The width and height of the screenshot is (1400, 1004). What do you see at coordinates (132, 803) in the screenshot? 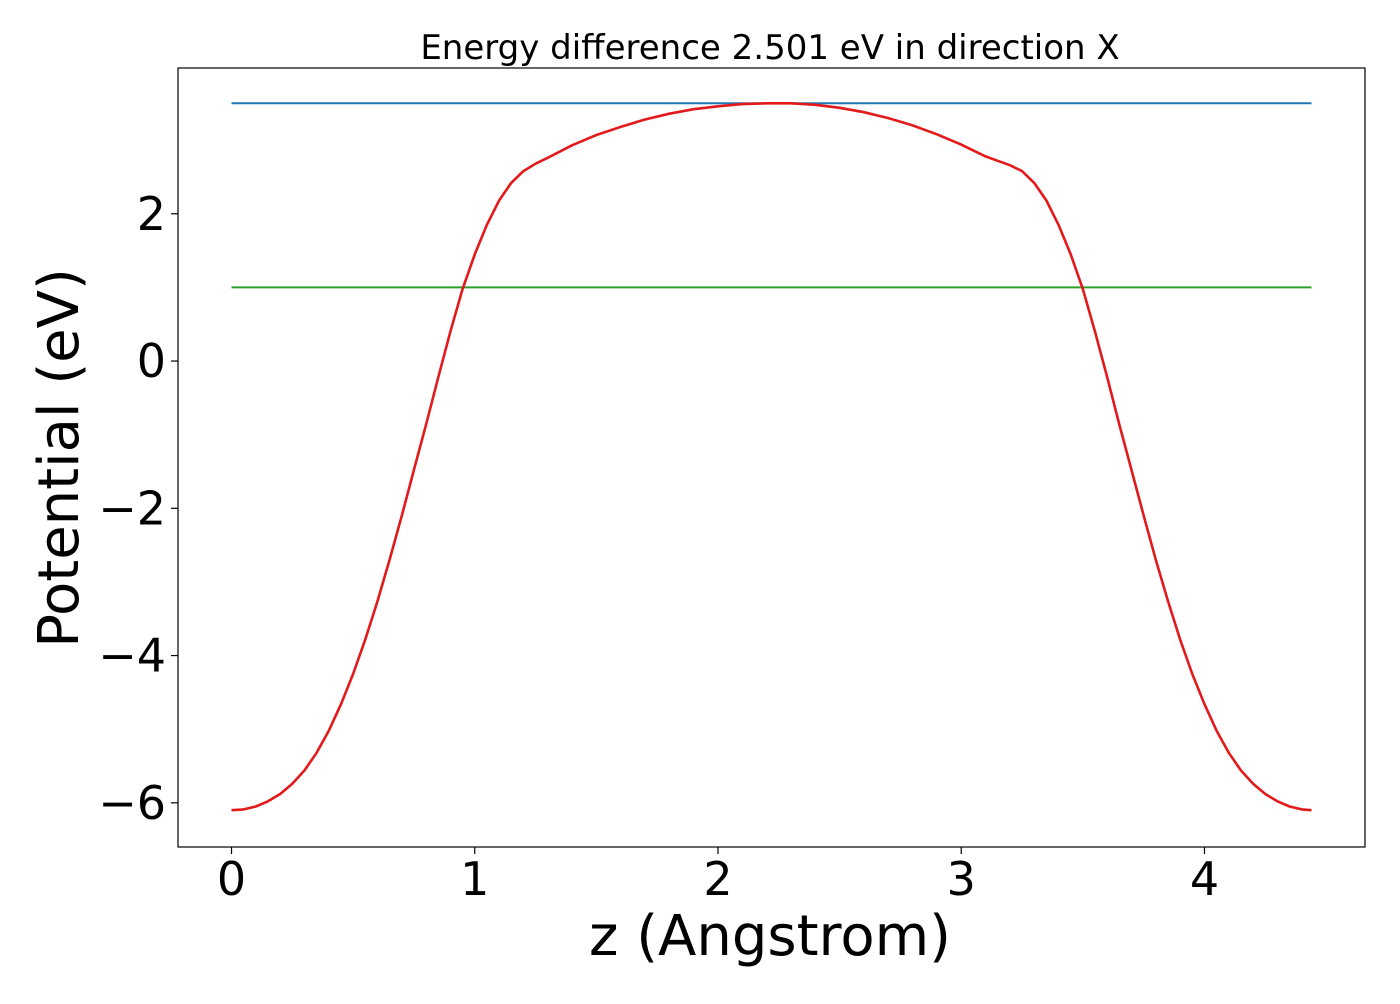
I see `y-tick-label-0: −6` at bounding box center [132, 803].